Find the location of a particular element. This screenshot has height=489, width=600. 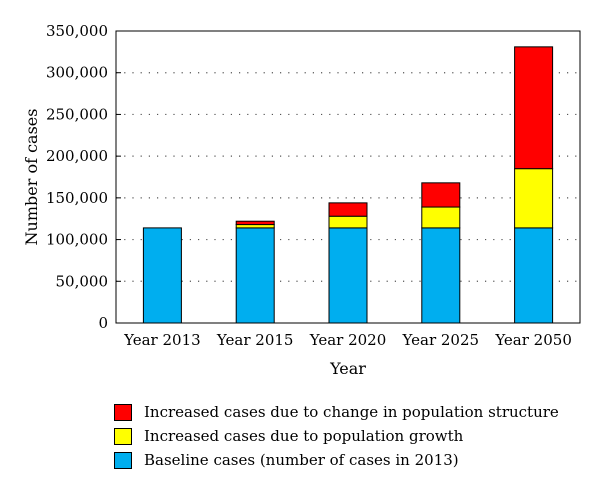

x-axis-title: Year is located at coordinates (347, 368).